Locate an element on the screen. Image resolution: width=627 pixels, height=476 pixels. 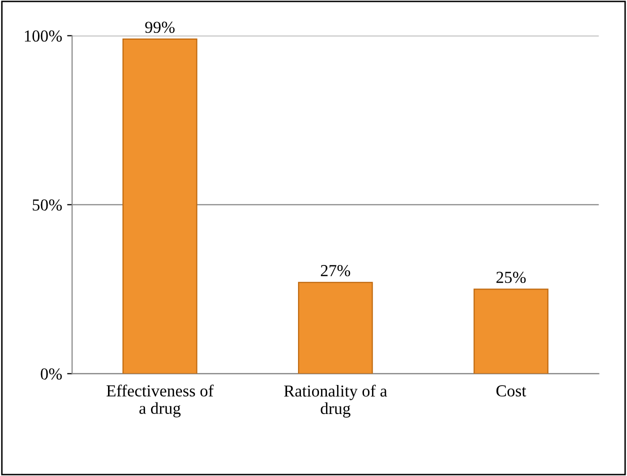
y-tick-label: 100% is located at coordinates (43, 36).